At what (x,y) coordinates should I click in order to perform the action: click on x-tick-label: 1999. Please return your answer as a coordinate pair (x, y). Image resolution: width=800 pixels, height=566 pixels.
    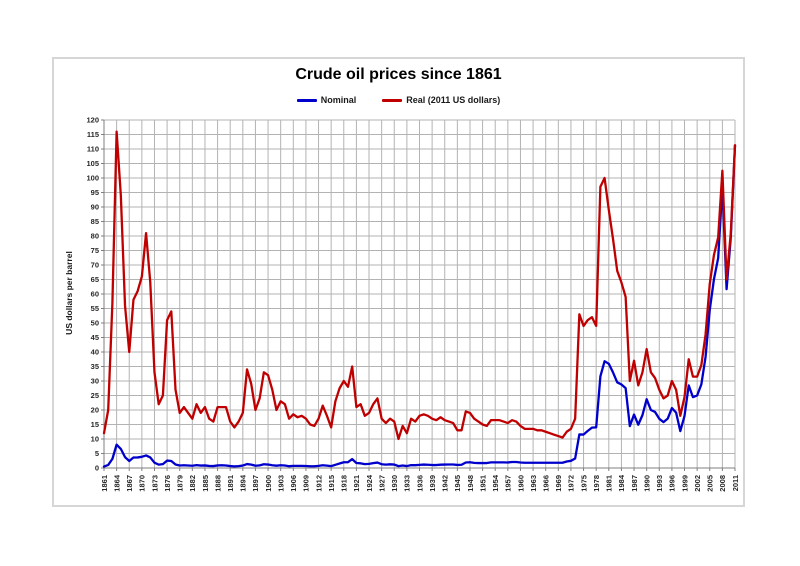
    Looking at the image, I should click on (684, 483).